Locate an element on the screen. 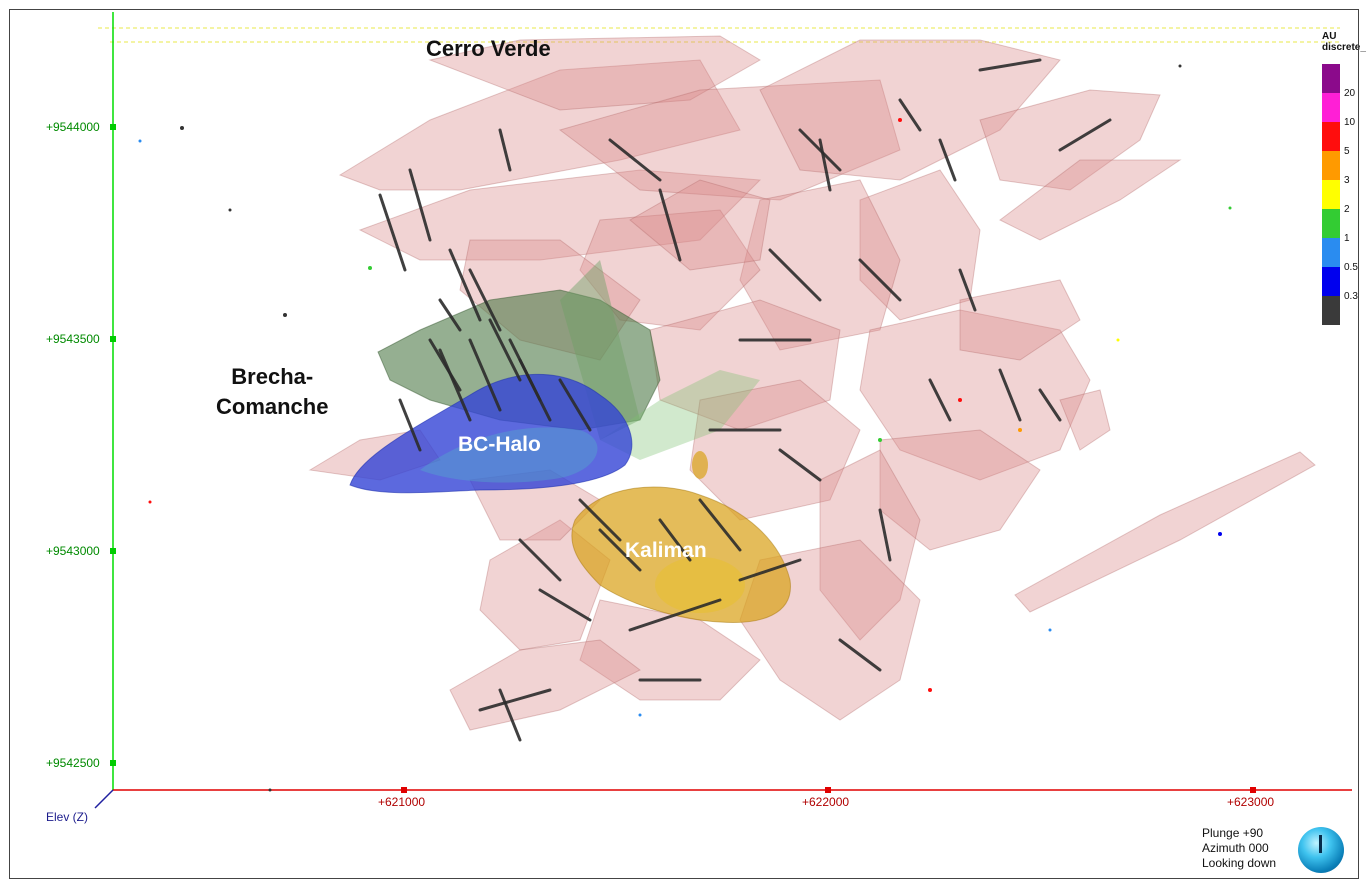 This screenshot has width=1369, height=880. orientation-info: Plunge +90 Azimuth 000 Looking down is located at coordinates (1239, 848).